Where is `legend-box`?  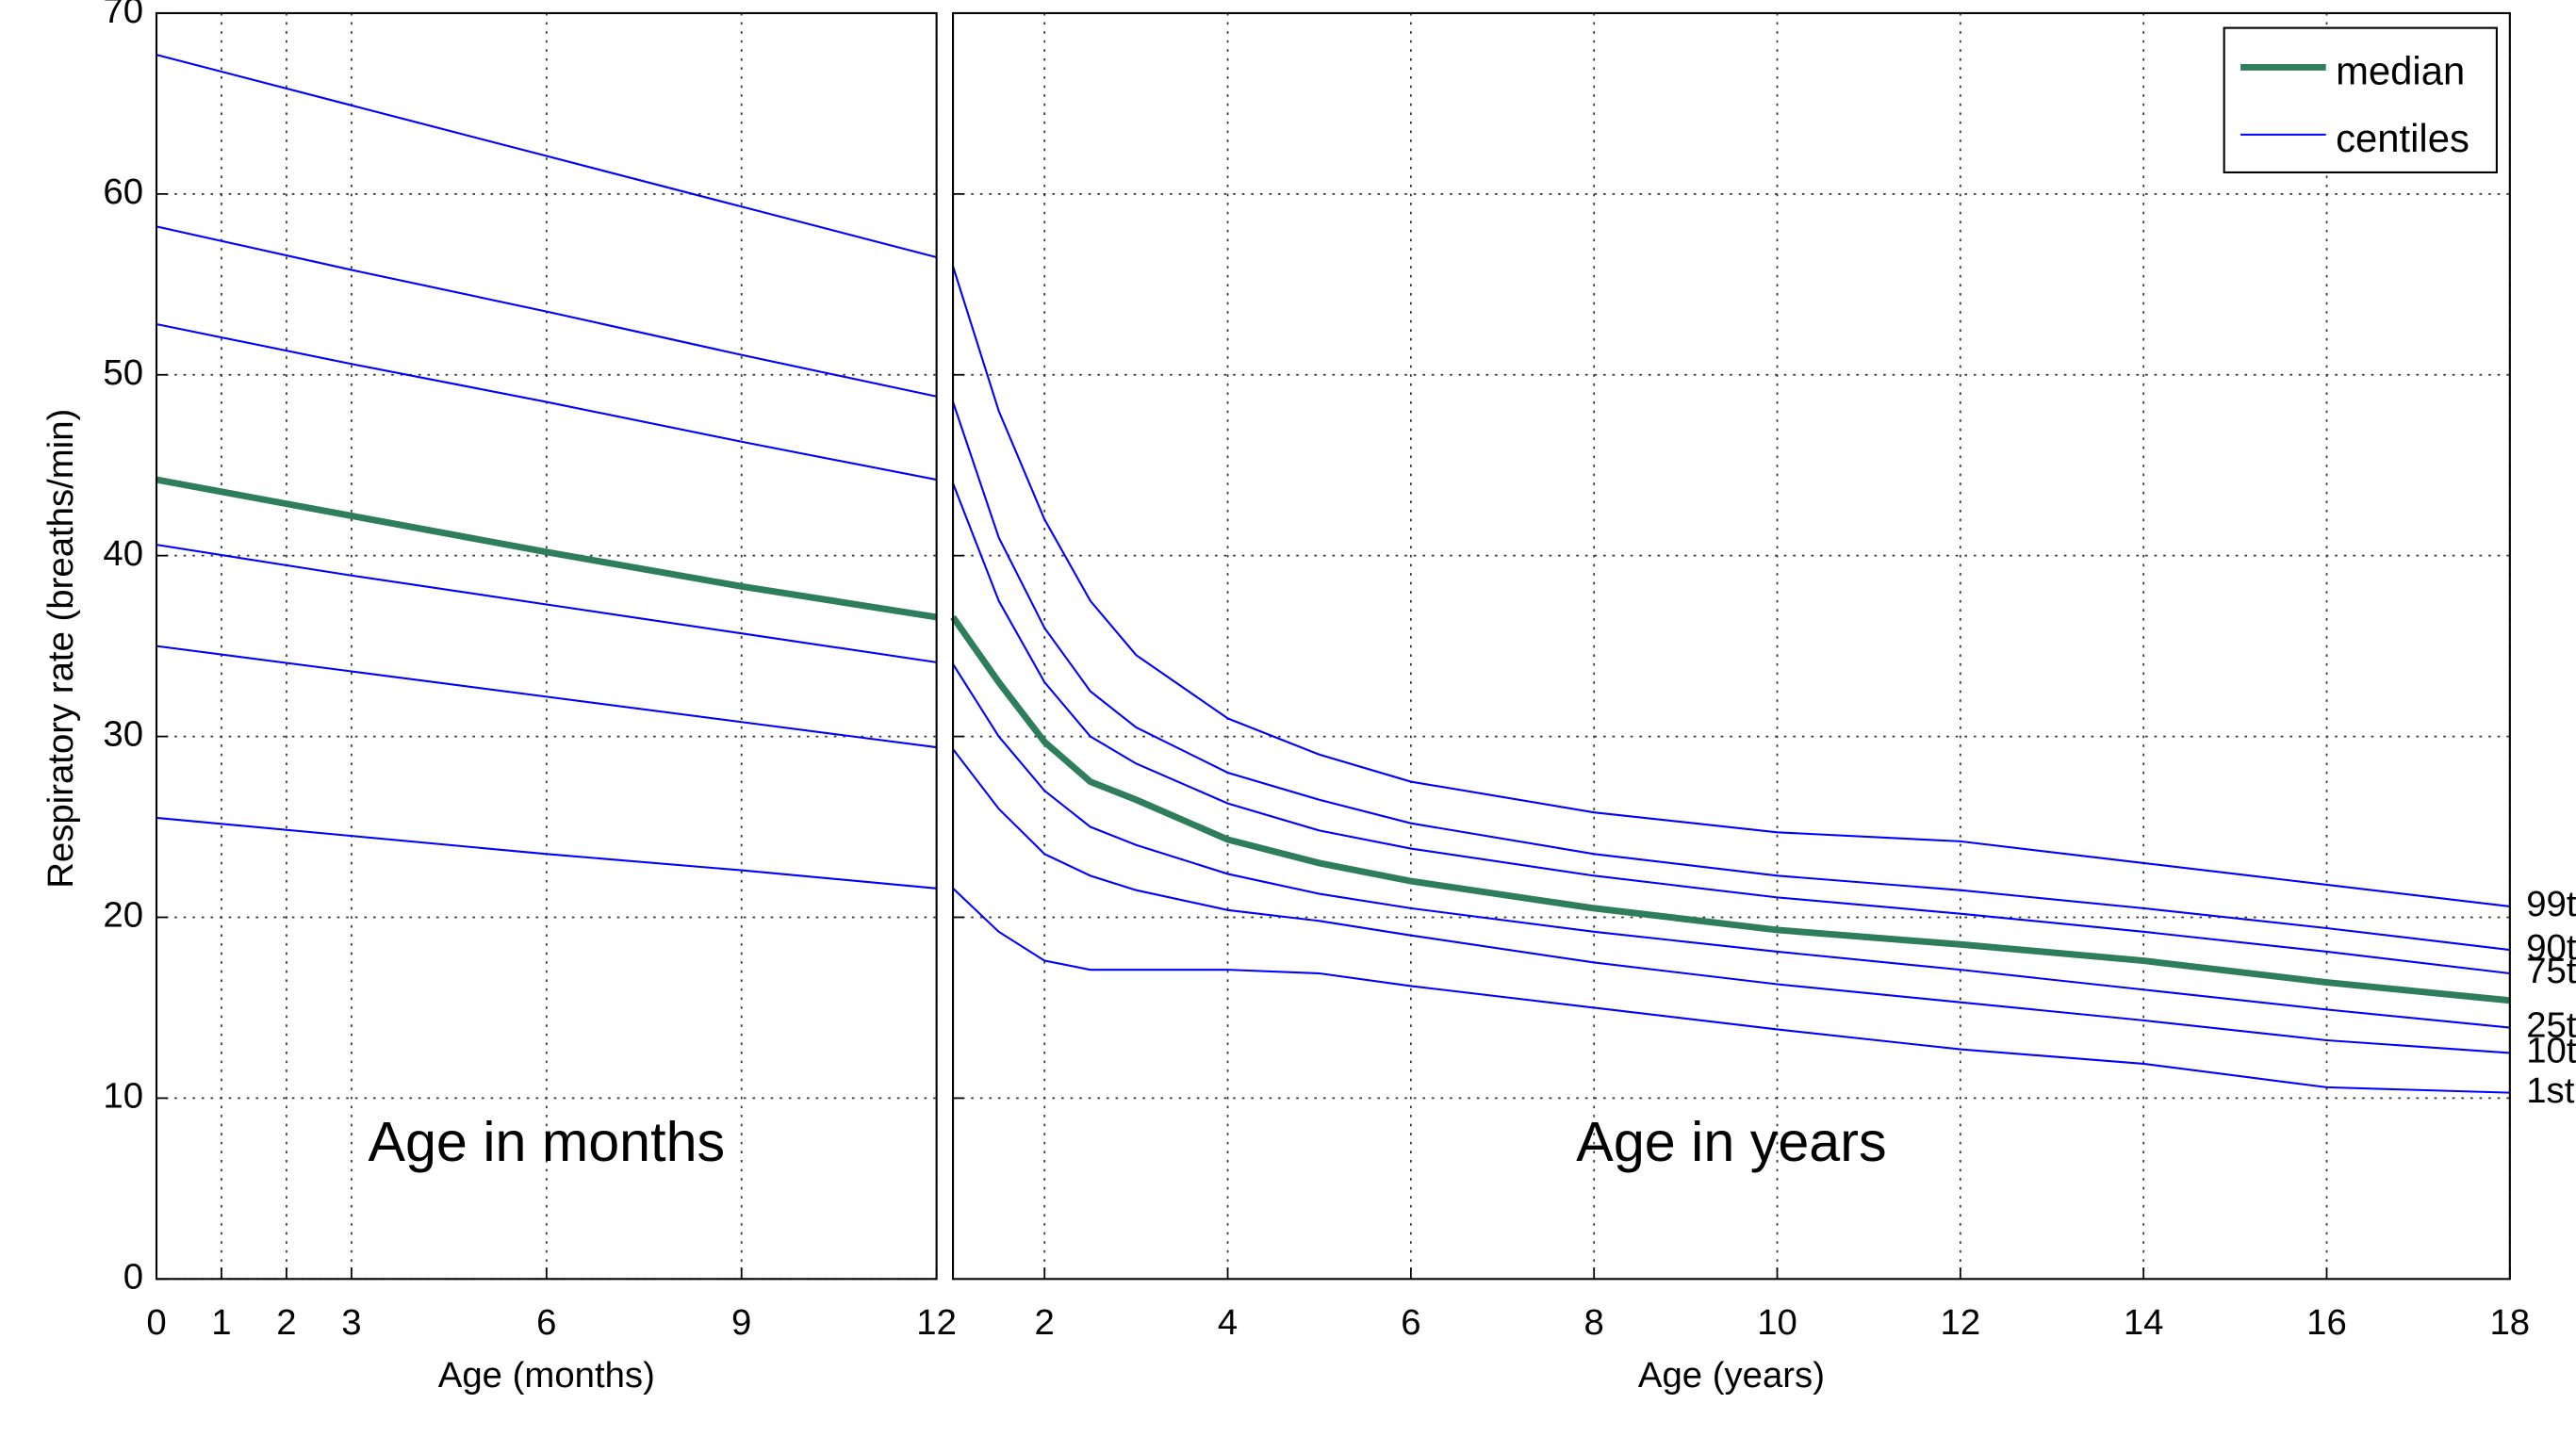
legend-box is located at coordinates (2360, 99).